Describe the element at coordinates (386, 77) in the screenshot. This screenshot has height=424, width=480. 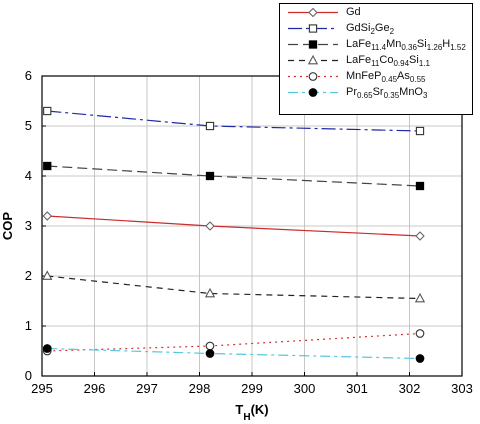
I see `legend-label-5: MnFeP0.45As0.55` at that location.